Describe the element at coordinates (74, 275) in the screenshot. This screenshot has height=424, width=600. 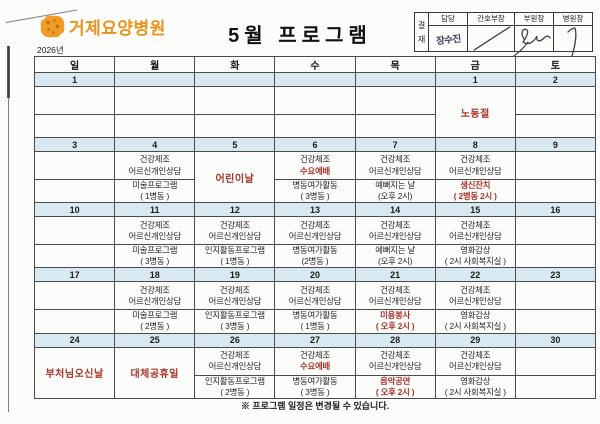
I see `date-cell: 17` at that location.